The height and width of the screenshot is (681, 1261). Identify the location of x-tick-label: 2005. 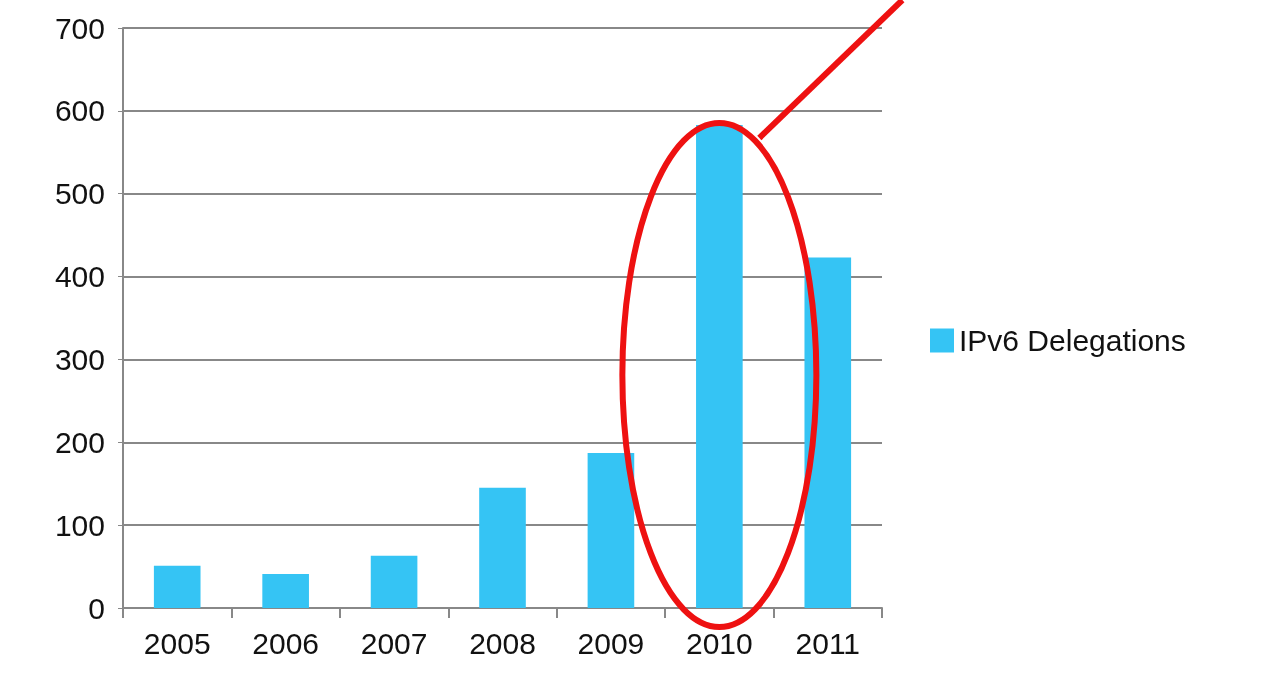
(177, 643).